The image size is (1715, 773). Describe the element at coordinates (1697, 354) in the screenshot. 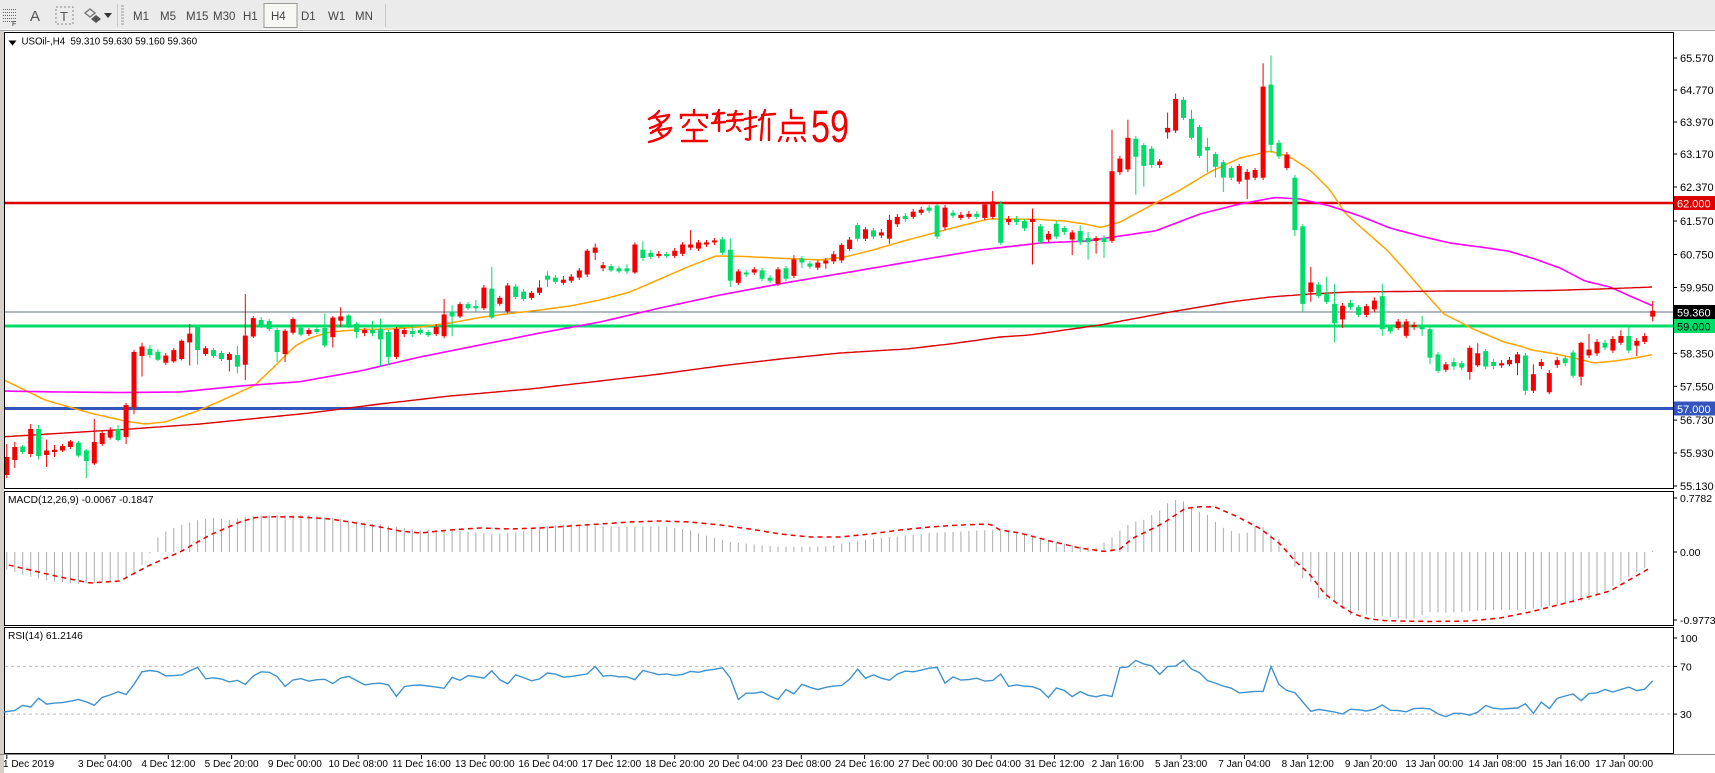

I see `svg-text: 58.350` at that location.